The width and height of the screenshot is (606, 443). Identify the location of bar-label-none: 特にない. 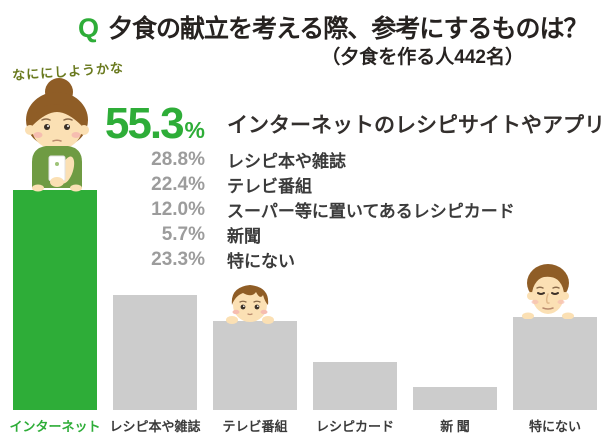
(554, 426).